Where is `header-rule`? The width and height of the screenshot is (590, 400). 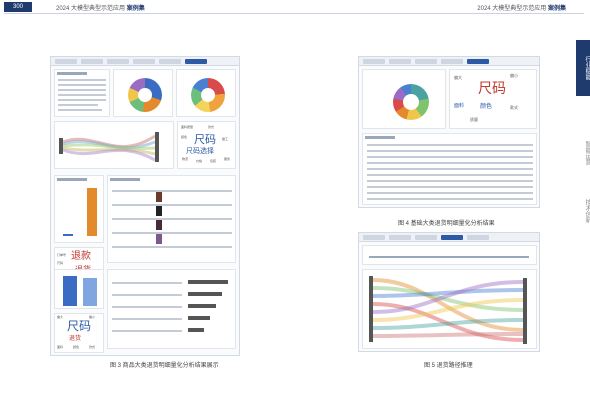 header-rule is located at coordinates (294, 13).